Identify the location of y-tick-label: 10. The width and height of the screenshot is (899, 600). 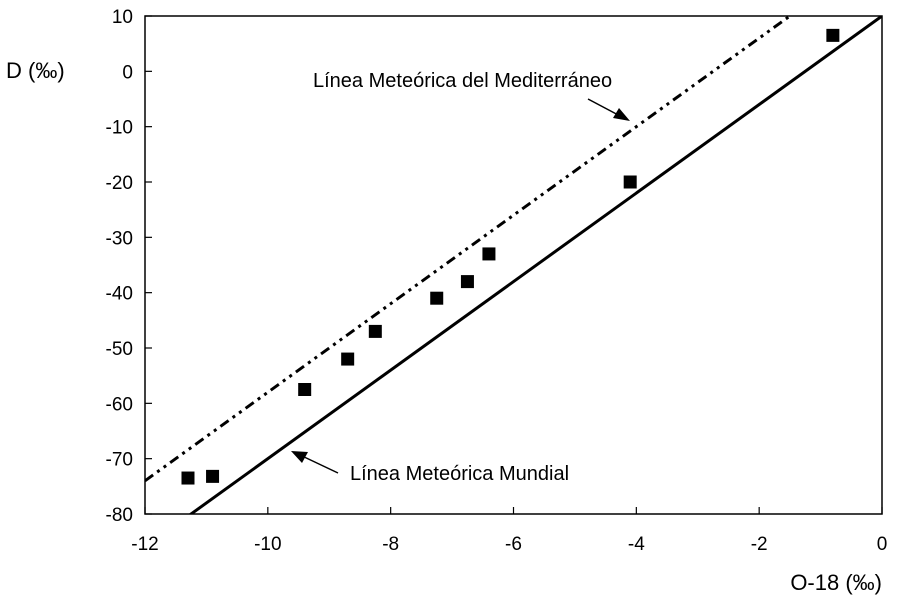
(122, 17).